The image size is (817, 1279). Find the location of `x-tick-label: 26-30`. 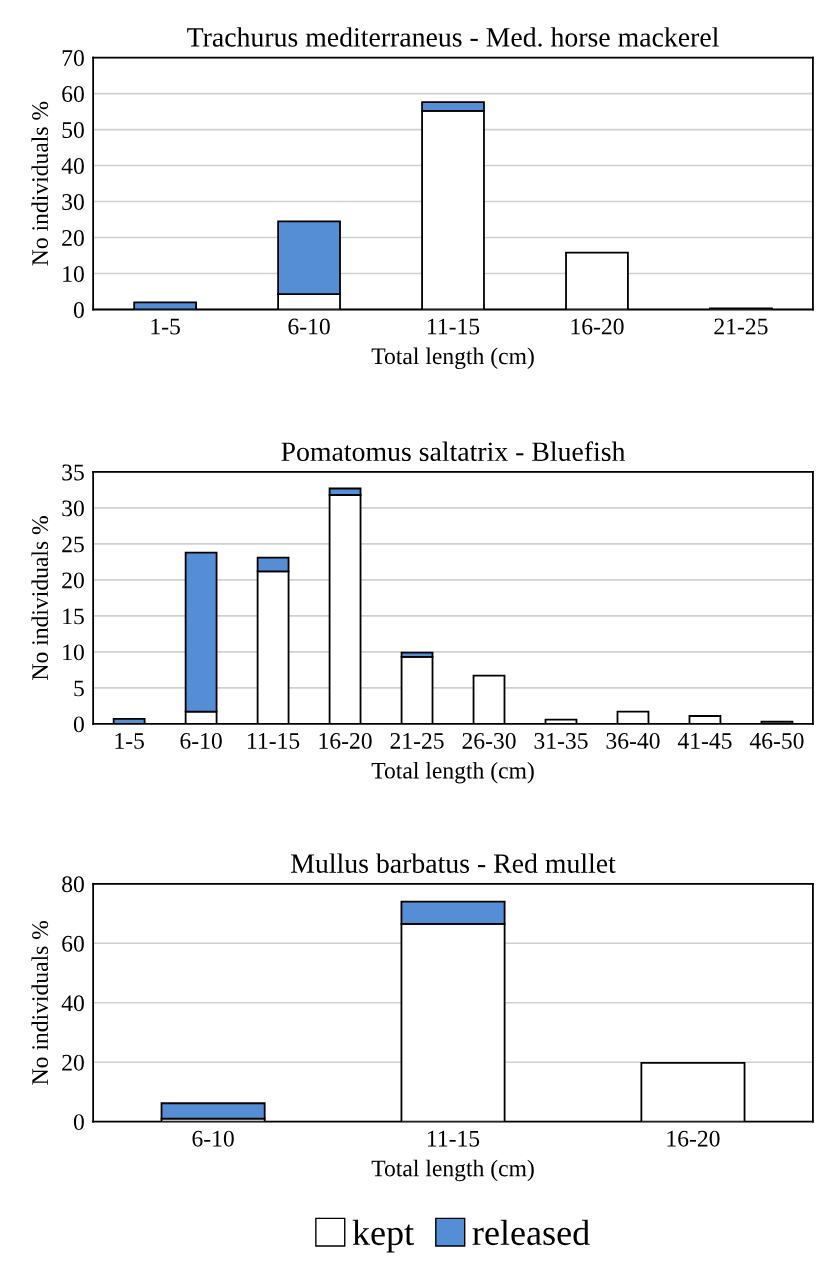

x-tick-label: 26-30 is located at coordinates (489, 740).